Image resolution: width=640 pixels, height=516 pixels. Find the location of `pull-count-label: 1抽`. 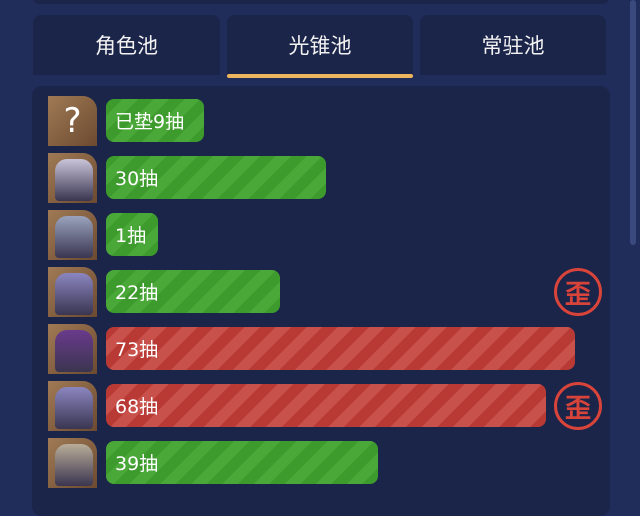

pull-count-label: 1抽 is located at coordinates (131, 236).